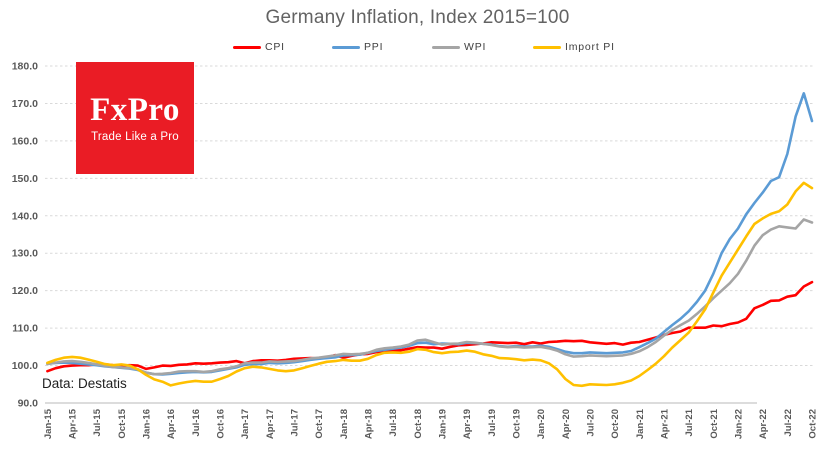 Image resolution: width=835 pixels, height=470 pixels. I want to click on y-axis-label: 160.0, so click(25, 141).